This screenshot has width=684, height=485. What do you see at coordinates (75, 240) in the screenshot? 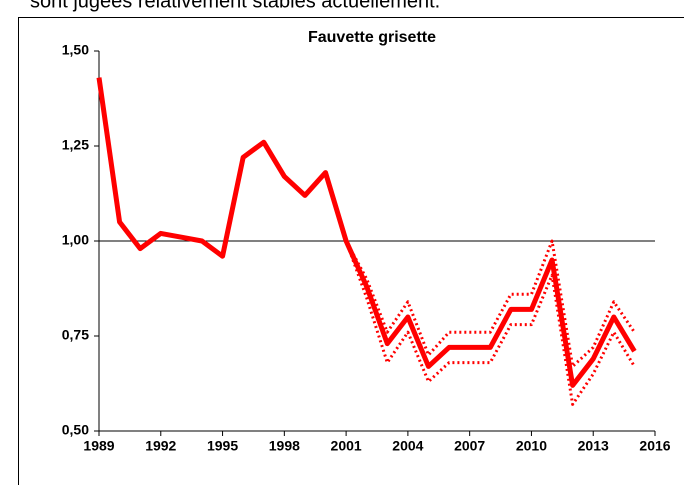
I see `y-tick-label: 1,00` at bounding box center [75, 240].